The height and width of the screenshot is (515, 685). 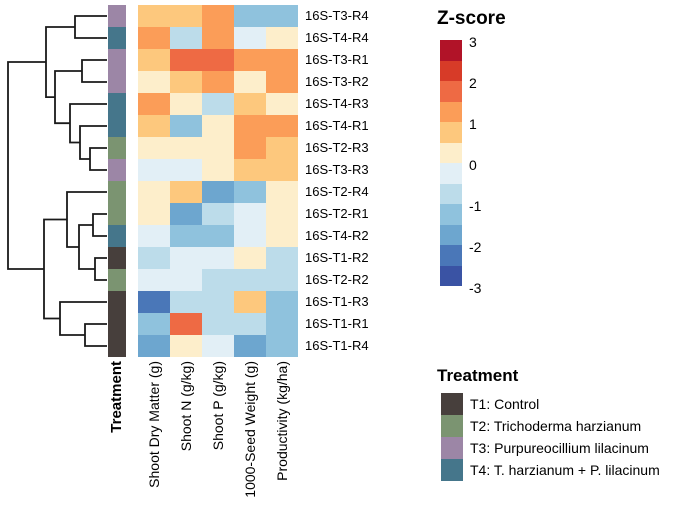 What do you see at coordinates (117, 181) in the screenshot?
I see `treatment-annotation-strip` at bounding box center [117, 181].